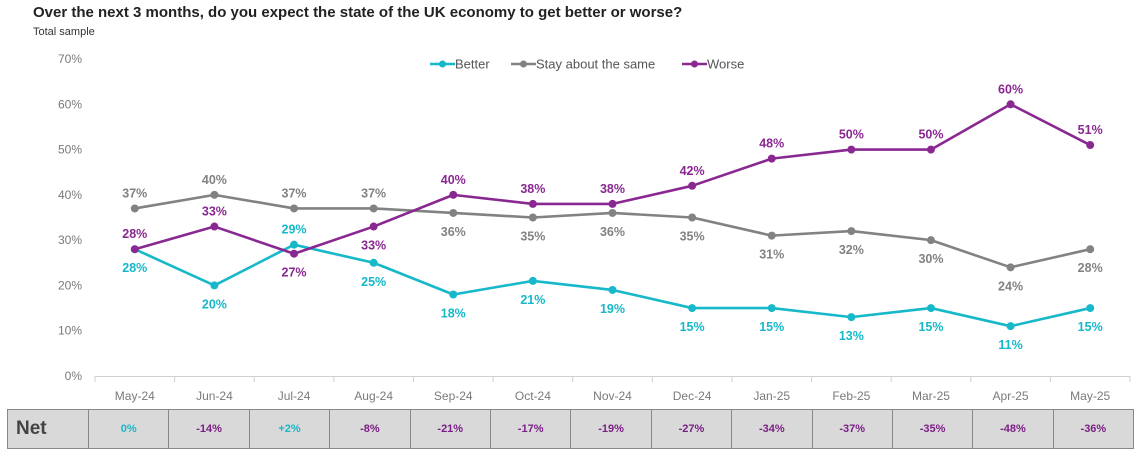 Image resolution: width=1140 pixels, height=455 pixels. What do you see at coordinates (70, 59) in the screenshot?
I see `y-tick-label: 70%` at bounding box center [70, 59].